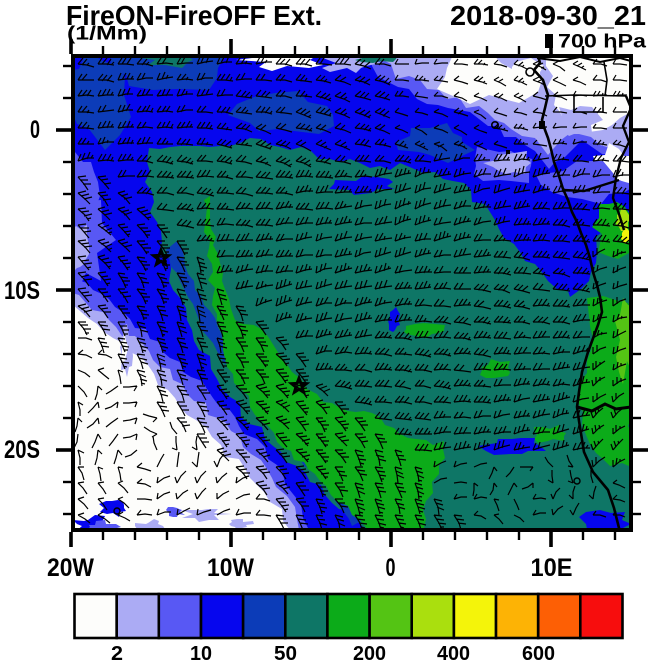 The height and width of the screenshot is (672, 650). What do you see at coordinates (117, 654) in the screenshot?
I see `svg-text: 2` at bounding box center [117, 654].